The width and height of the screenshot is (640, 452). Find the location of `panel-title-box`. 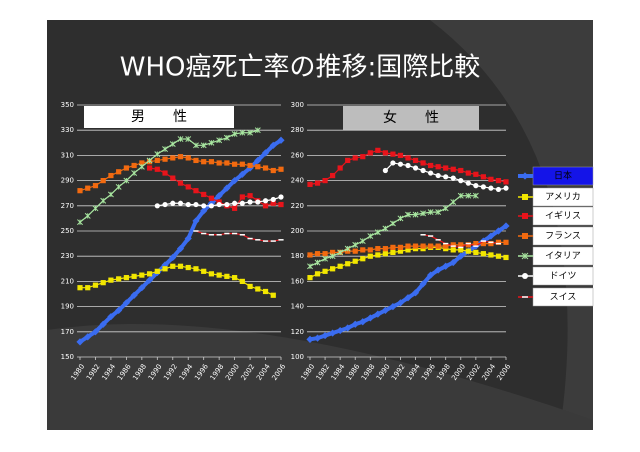

panel-title-box is located at coordinates (159, 117).